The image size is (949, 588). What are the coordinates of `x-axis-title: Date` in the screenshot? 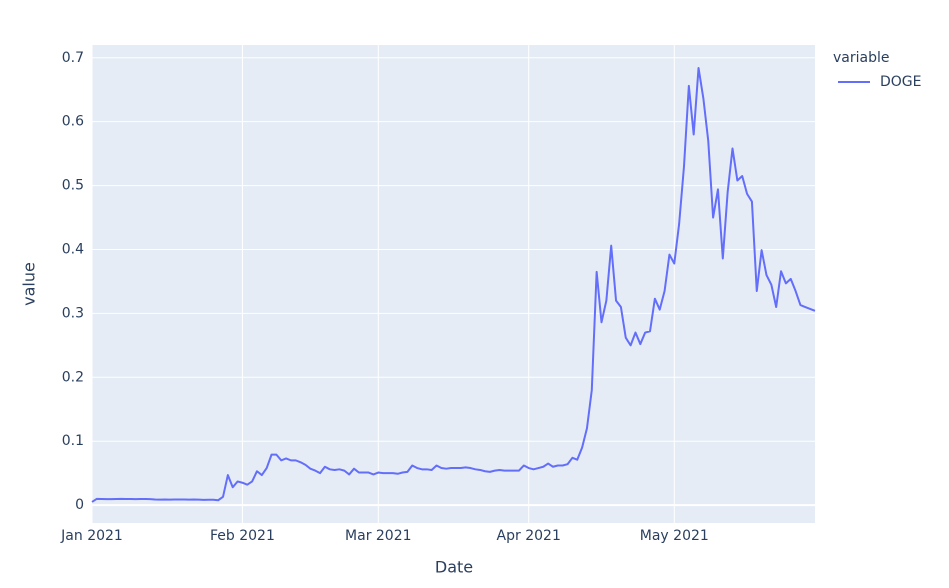 It's located at (454, 567).